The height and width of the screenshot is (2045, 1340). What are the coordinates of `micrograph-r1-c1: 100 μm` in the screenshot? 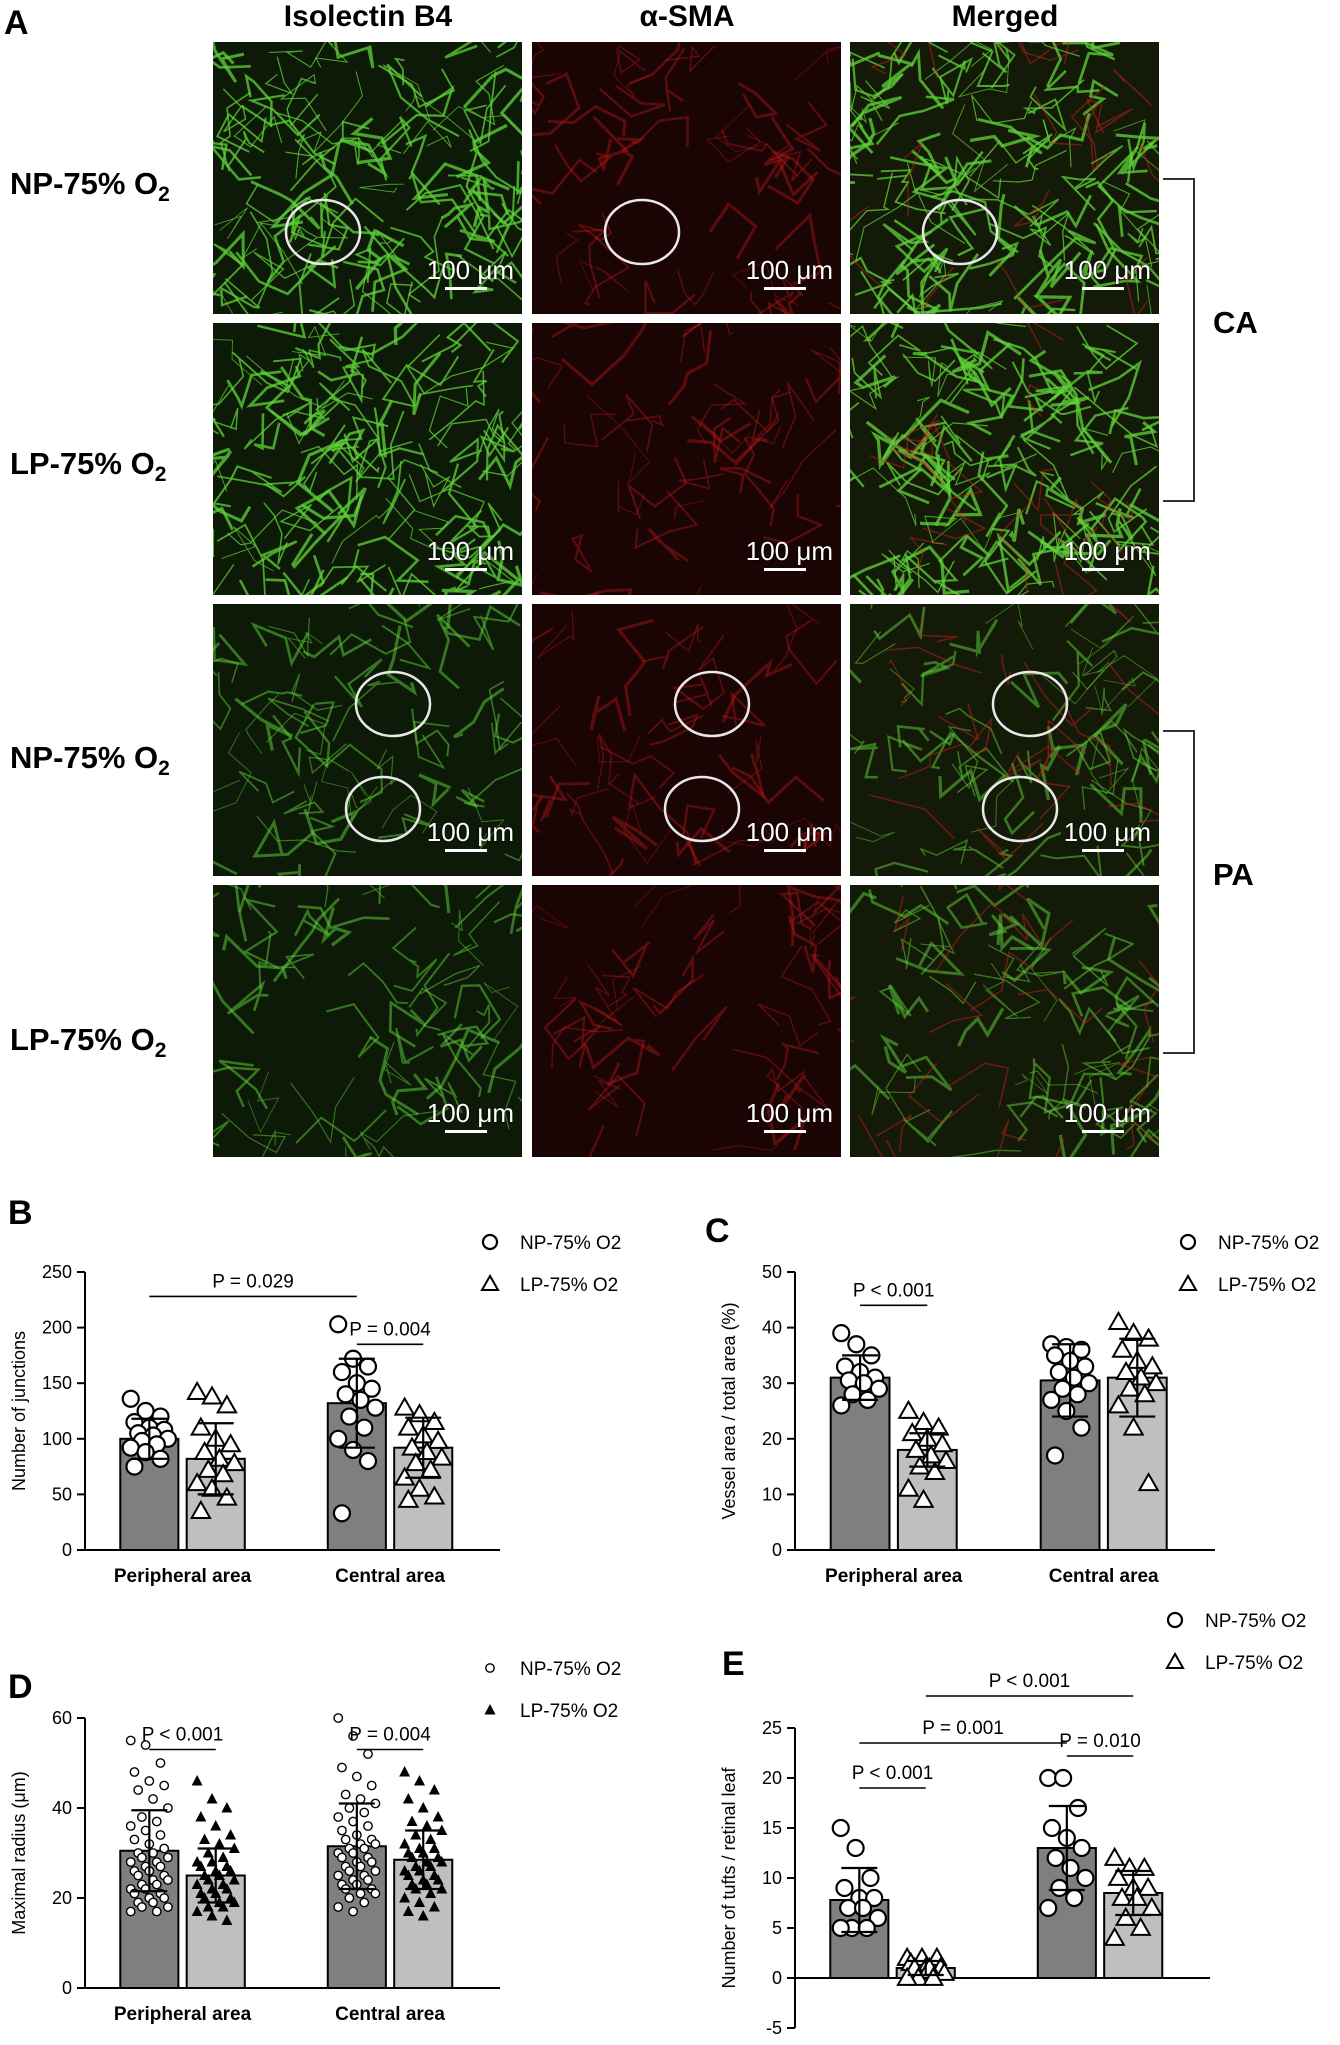 It's located at (367, 178).